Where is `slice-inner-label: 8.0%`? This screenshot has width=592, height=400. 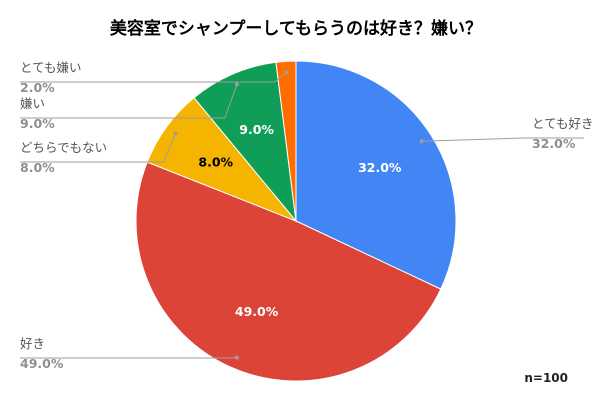 slice-inner-label: 8.0% is located at coordinates (215, 162).